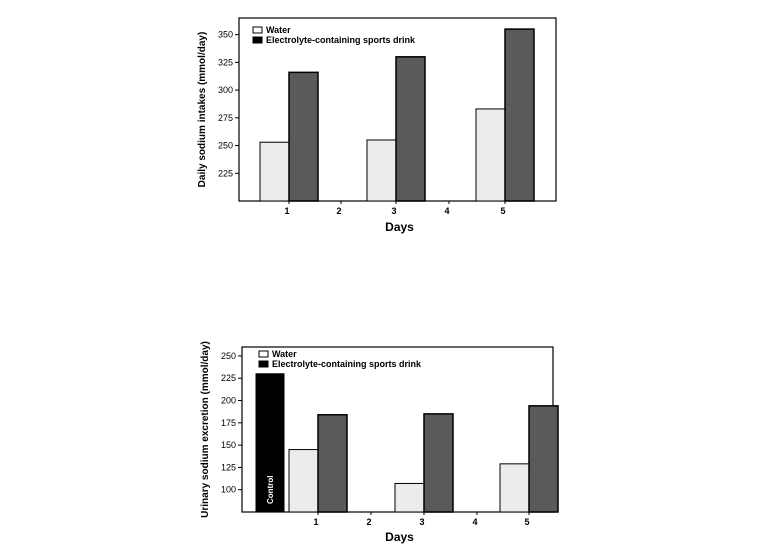 The image size is (768, 557). I want to click on y-tick-label: 325, so click(225, 62).